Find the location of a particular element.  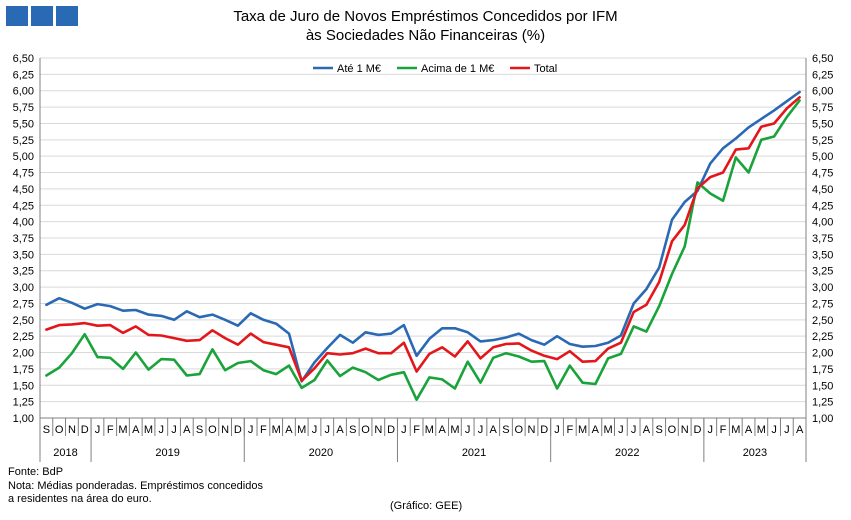

y-tick-label-right: 6,25 is located at coordinates (822, 75).